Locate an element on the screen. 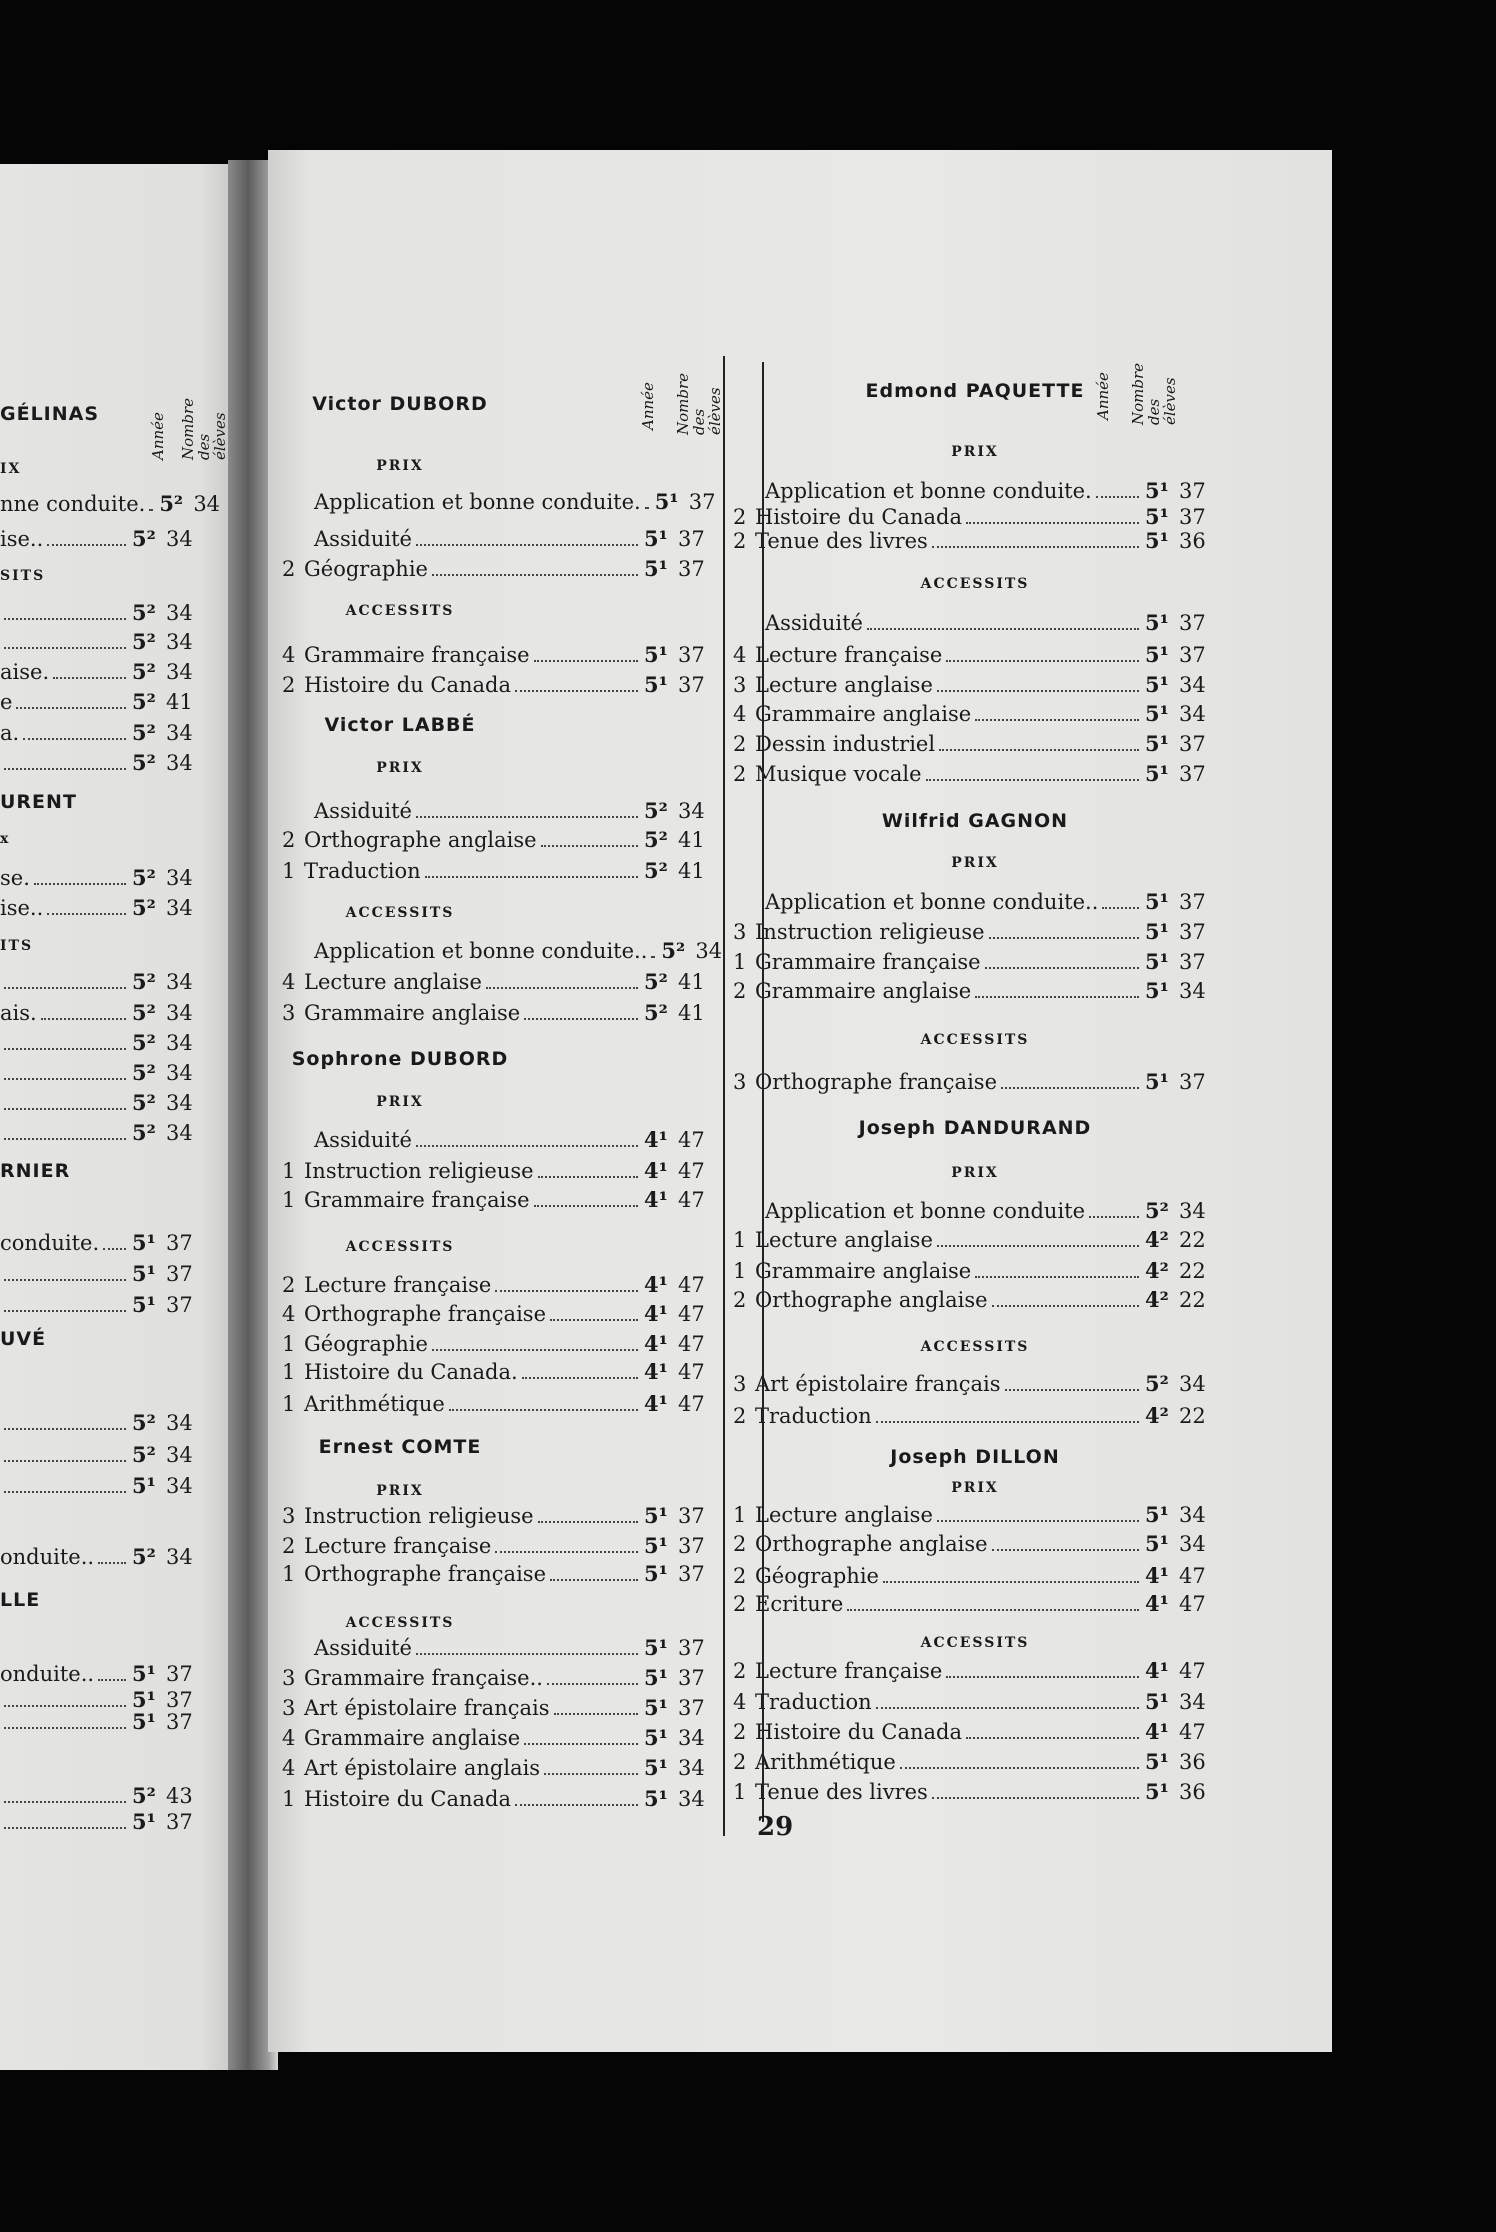  award-row: 5² 34 is located at coordinates (100, 1424).